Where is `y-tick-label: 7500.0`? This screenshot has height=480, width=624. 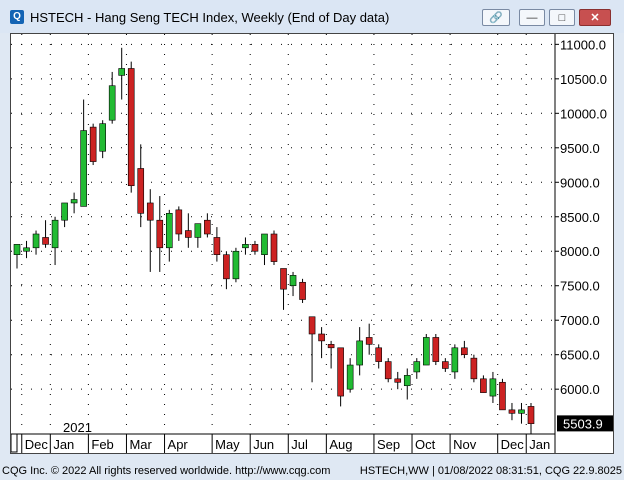 y-tick-label: 7500.0 is located at coordinates (580, 286).